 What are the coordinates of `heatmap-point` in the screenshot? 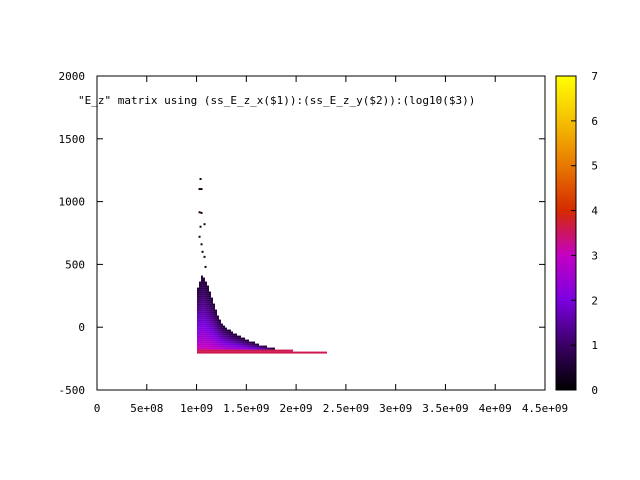 It's located at (200, 178).